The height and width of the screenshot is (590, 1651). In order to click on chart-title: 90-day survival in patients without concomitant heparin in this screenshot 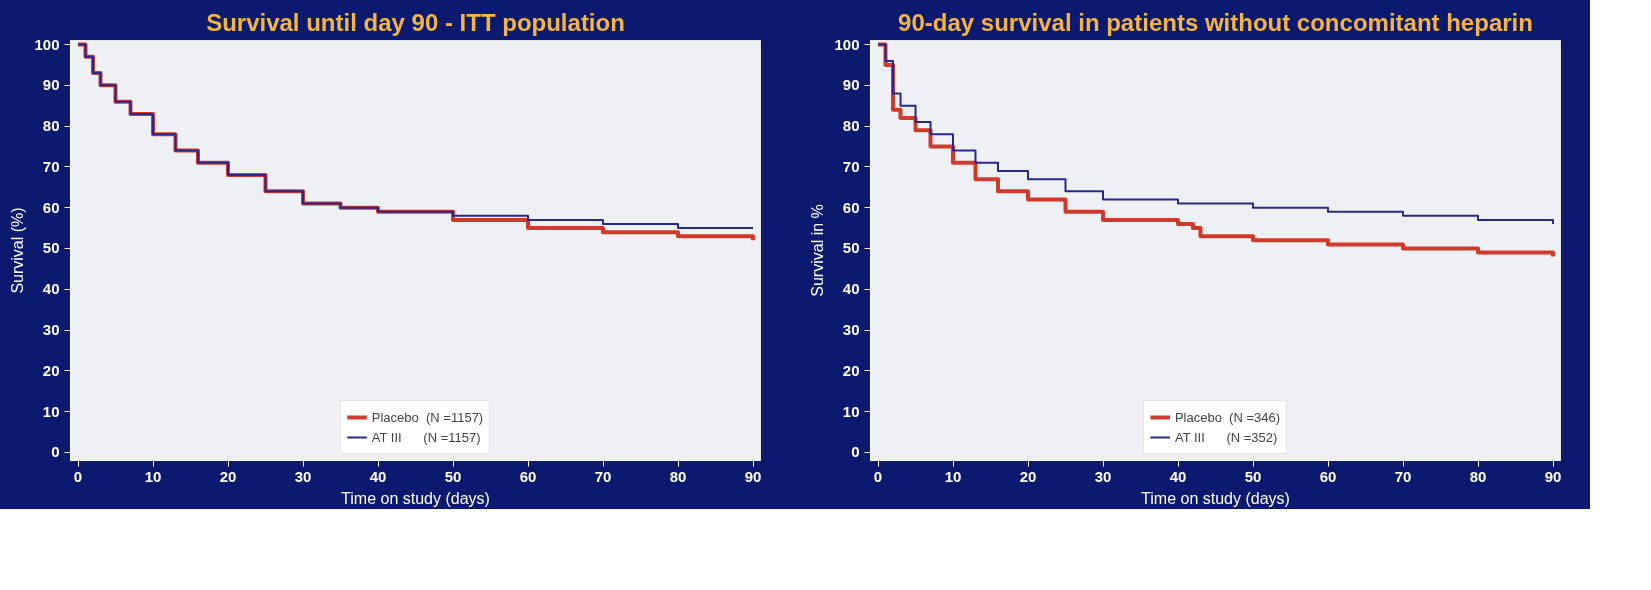, I will do `click(1215, 22)`.